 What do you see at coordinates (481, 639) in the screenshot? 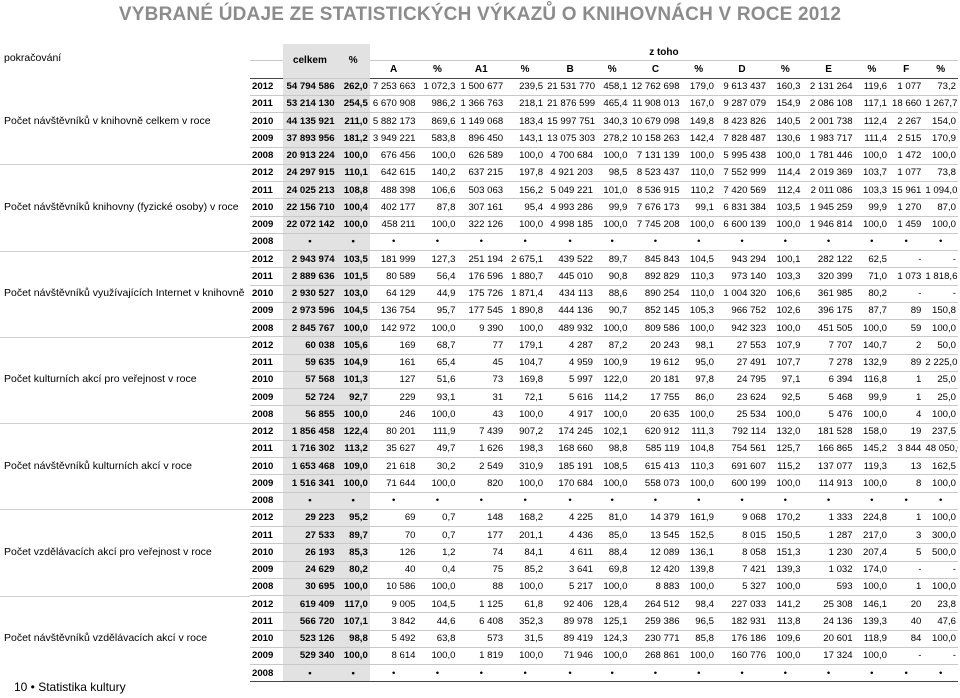
I see `value-cell: 573` at bounding box center [481, 639].